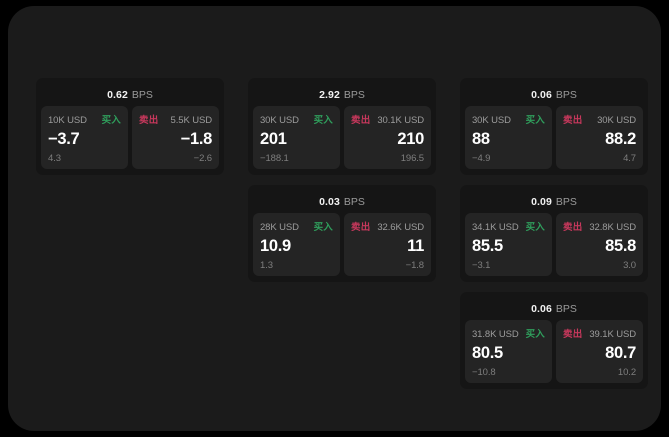  Describe the element at coordinates (130, 94) in the screenshot. I see `card-header: 0.62 BPS` at that location.